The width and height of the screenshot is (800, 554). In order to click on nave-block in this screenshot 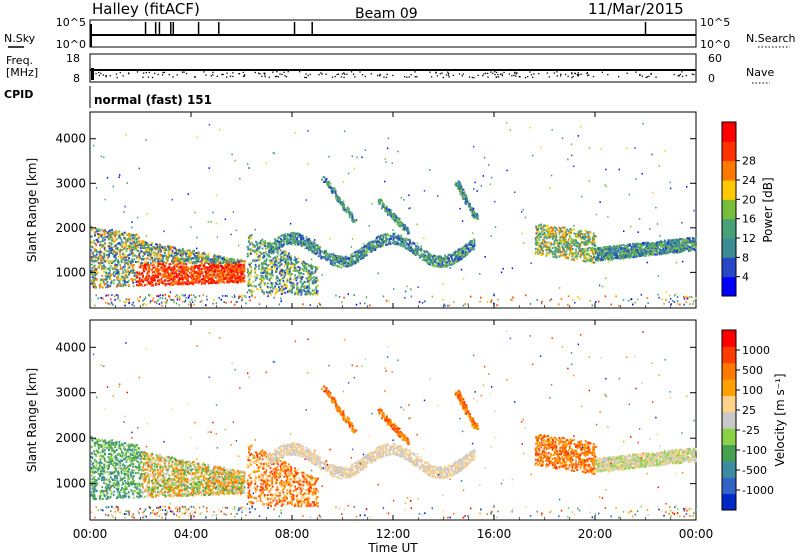, I will do `click(92, 74)`.